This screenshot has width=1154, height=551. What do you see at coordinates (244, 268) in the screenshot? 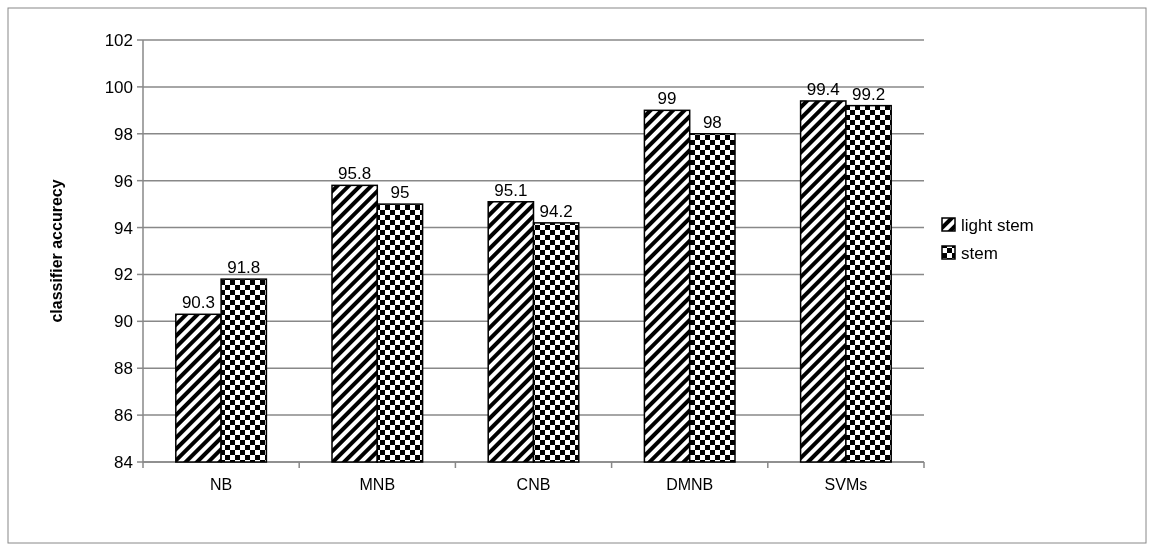
I see `data-label: 91.8` at bounding box center [244, 268].